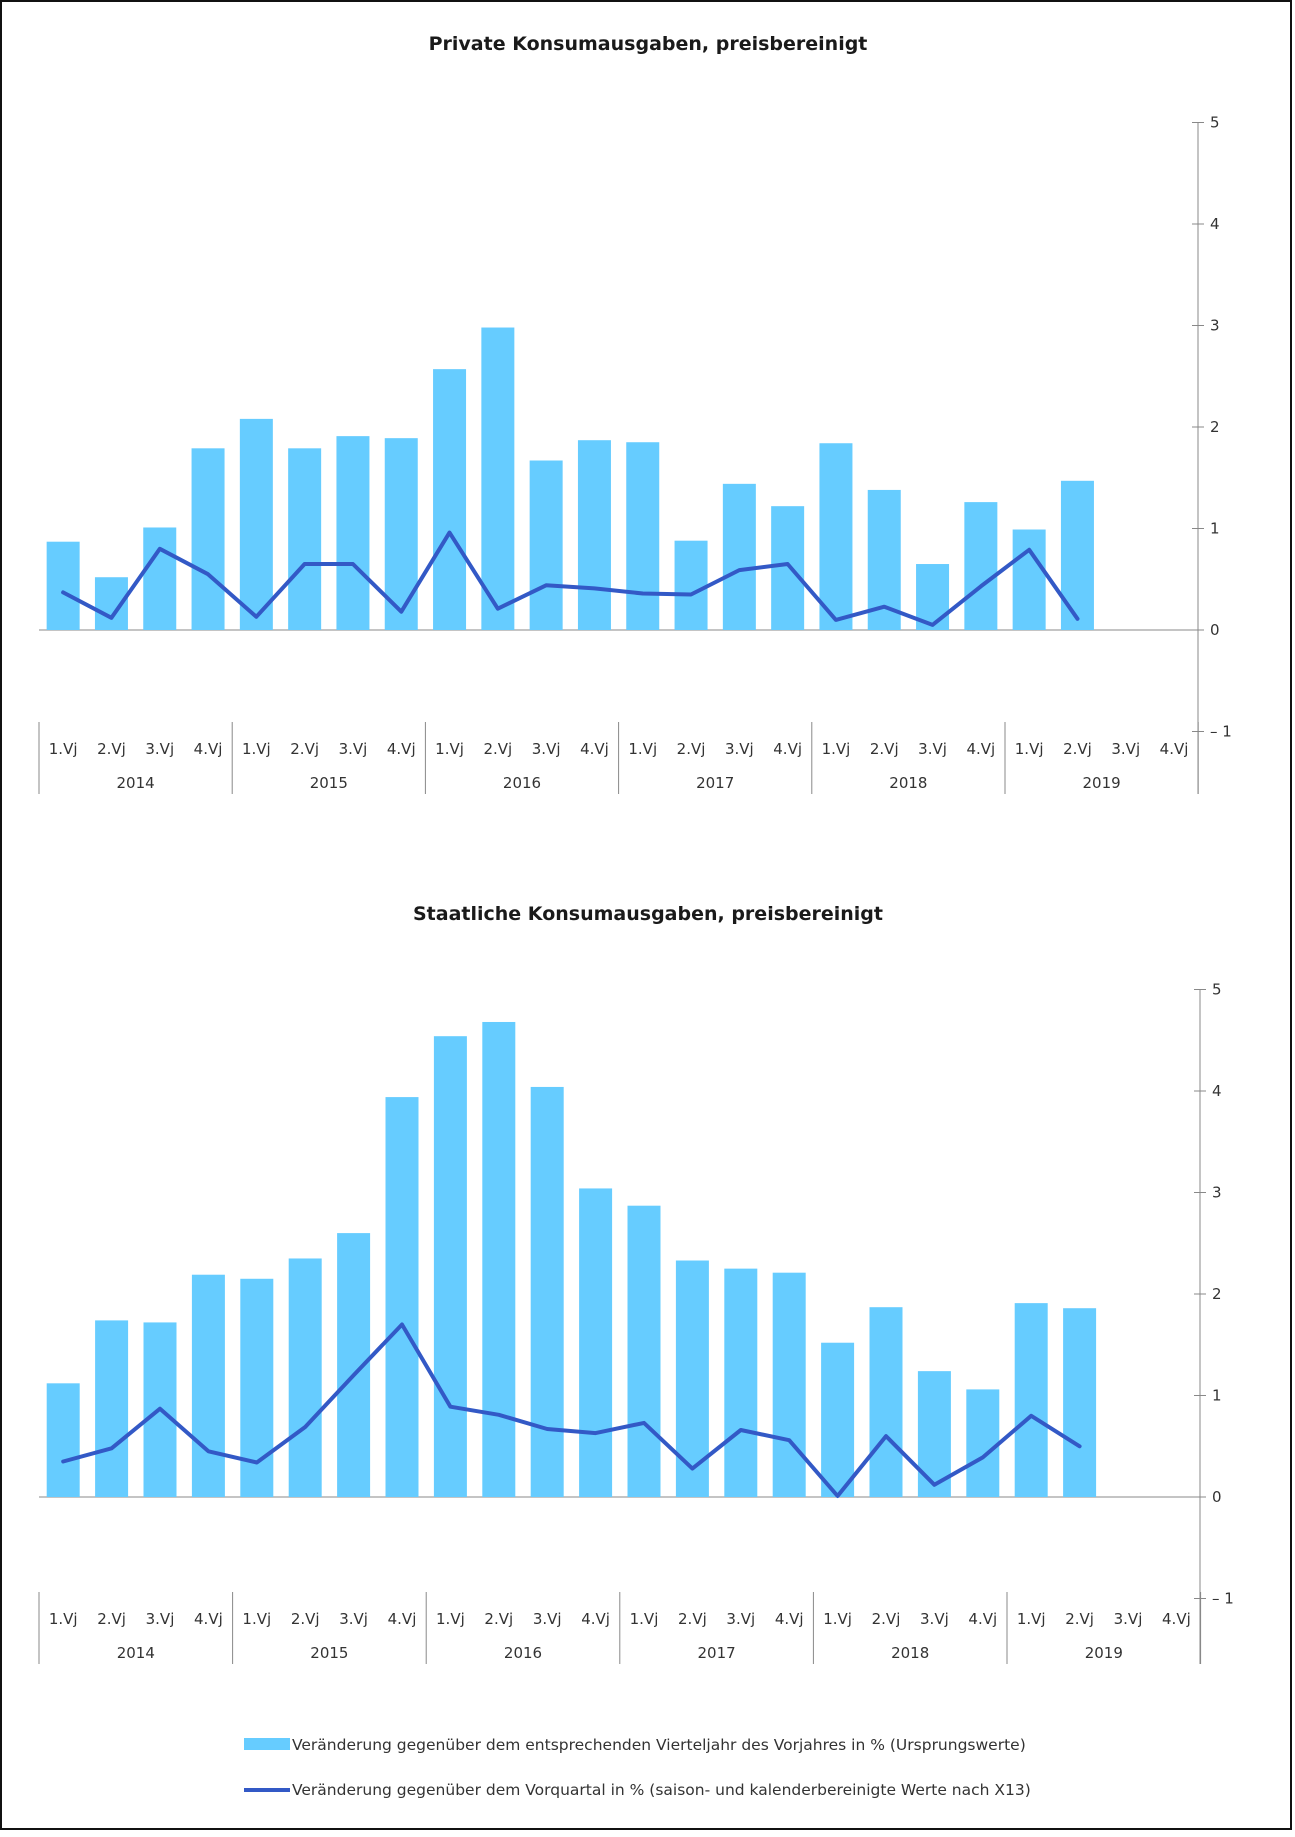 This screenshot has width=1295, height=1837. Describe the element at coordinates (522, 783) in the screenshot. I see `year-label: 2016` at that location.